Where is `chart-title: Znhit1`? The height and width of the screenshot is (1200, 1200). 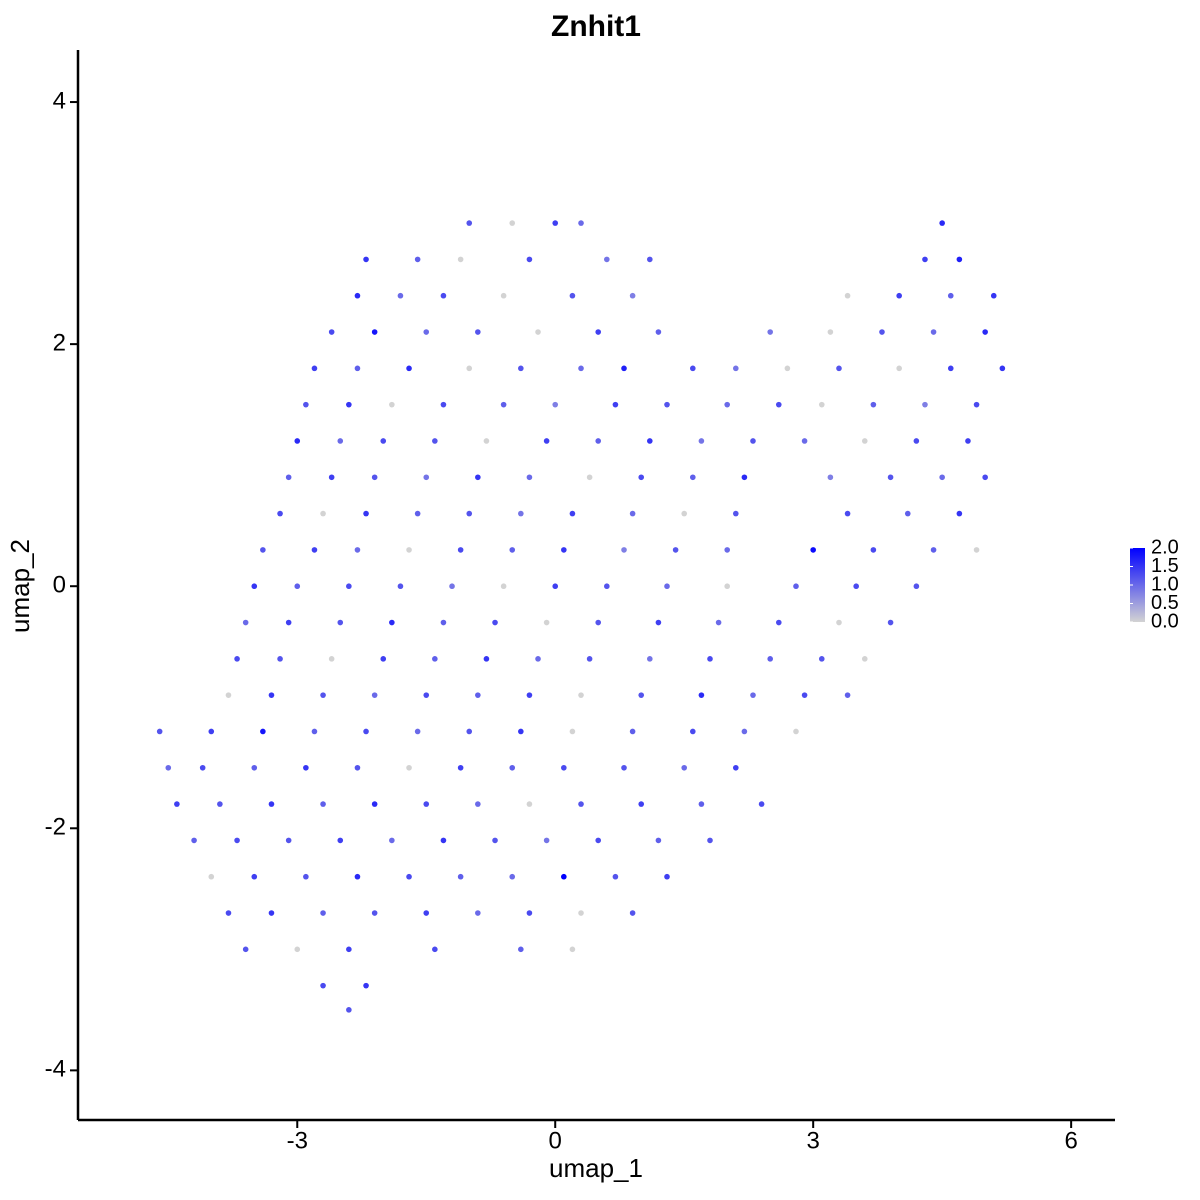
chart-title: Znhit1 is located at coordinates (596, 26).